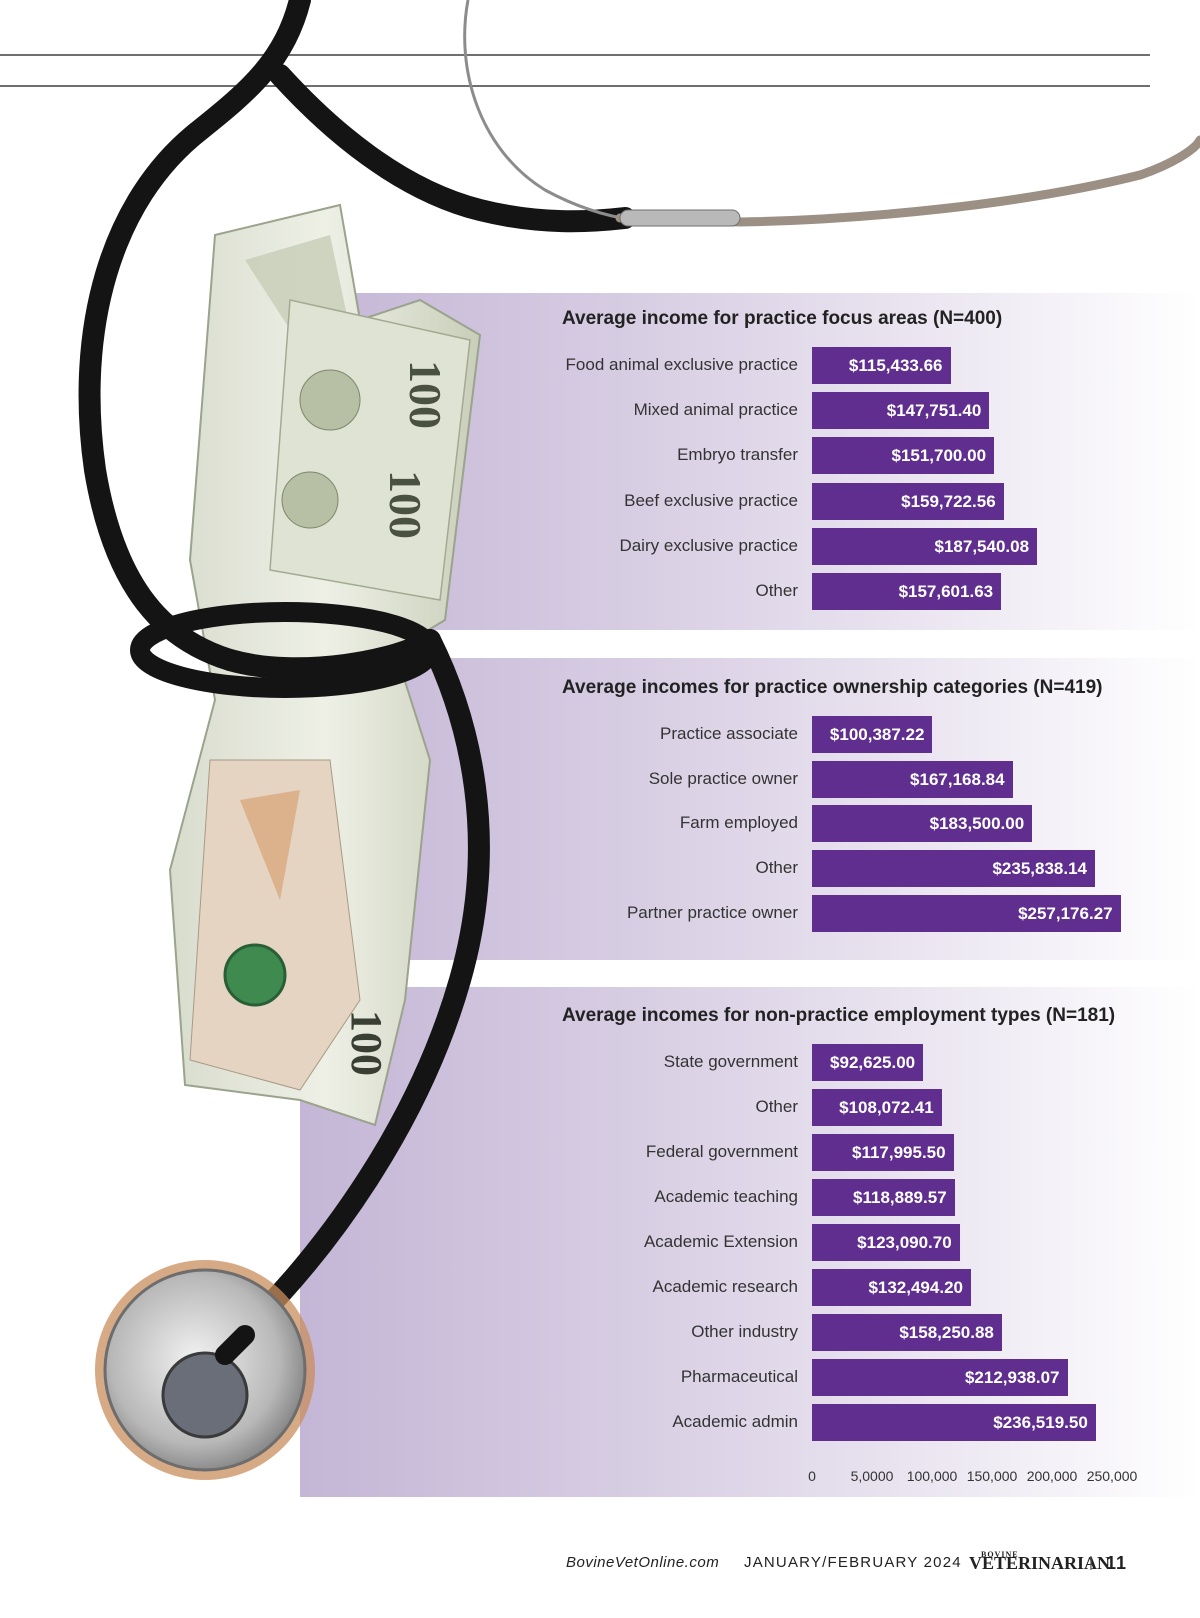  Describe the element at coordinates (932, 1476) in the screenshot. I see `x-tick-label: 100,000` at that location.